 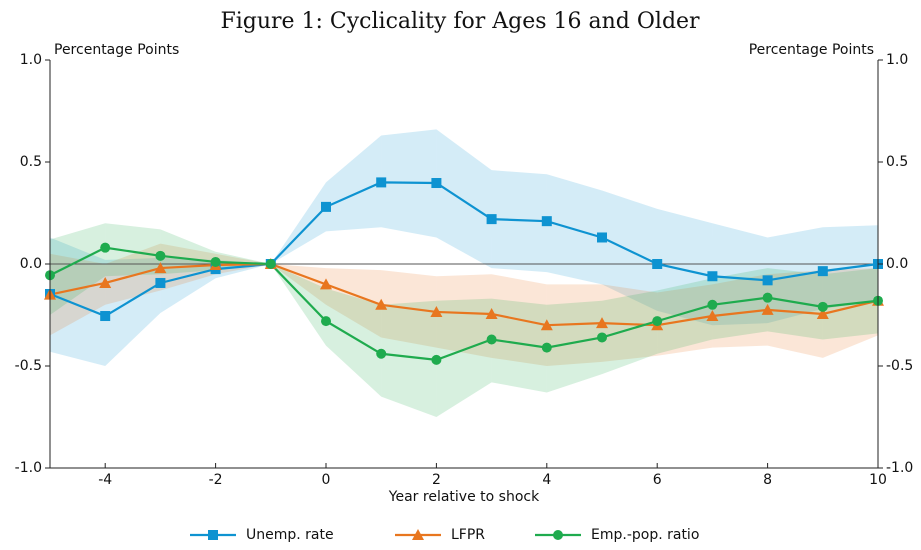 What do you see at coordinates (216, 480) in the screenshot?
I see `x-tick-label: -2` at bounding box center [216, 480].